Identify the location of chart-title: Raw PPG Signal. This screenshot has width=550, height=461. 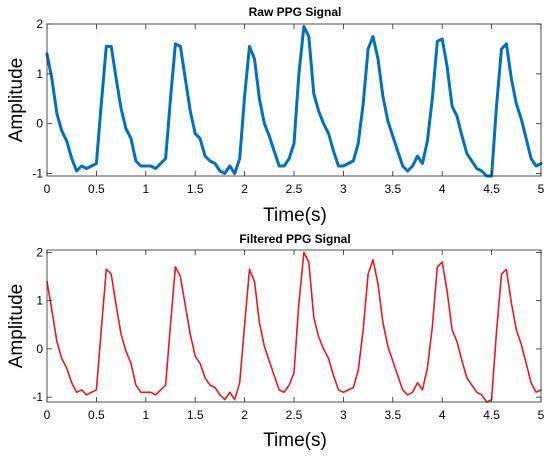
(295, 12).